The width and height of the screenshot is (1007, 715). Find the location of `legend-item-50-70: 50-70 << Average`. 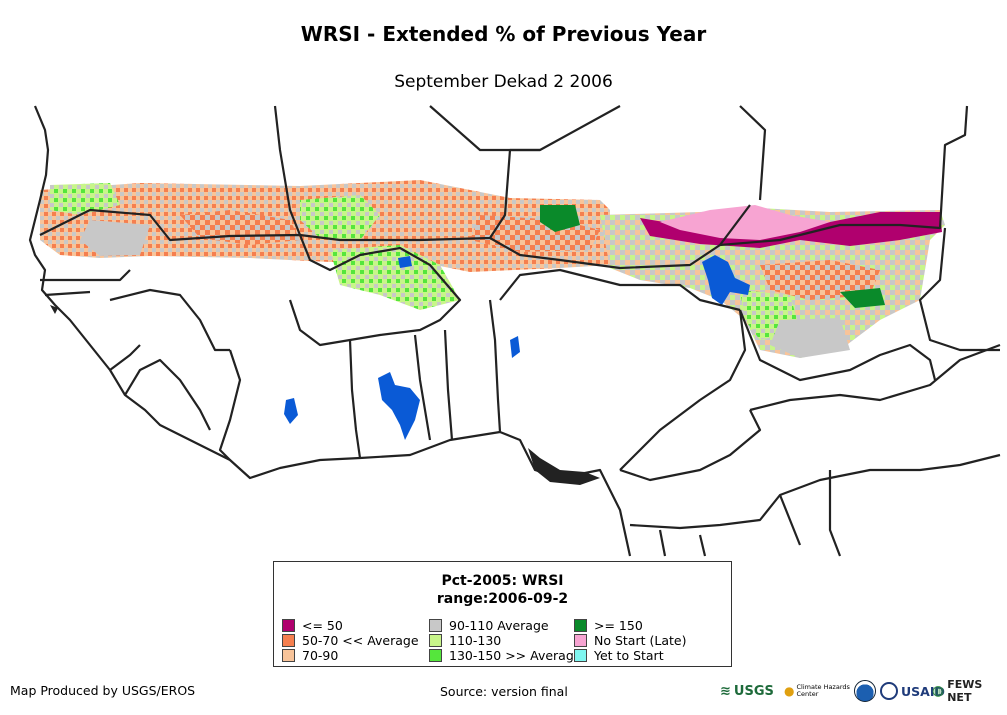

legend-item-50-70: 50-70 << Average is located at coordinates (350, 640).